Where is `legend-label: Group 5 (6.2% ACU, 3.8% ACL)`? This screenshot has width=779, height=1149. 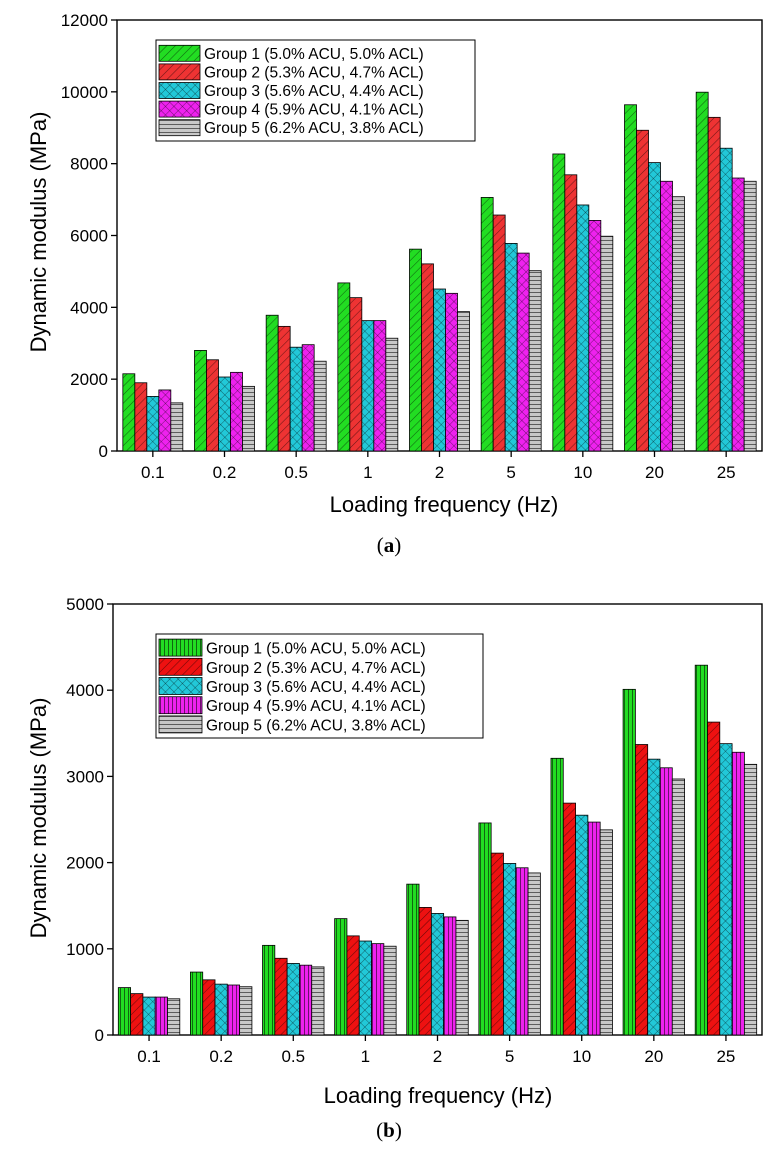
legend-label: Group 5 (6.2% ACU, 3.8% ACL) is located at coordinates (314, 128).